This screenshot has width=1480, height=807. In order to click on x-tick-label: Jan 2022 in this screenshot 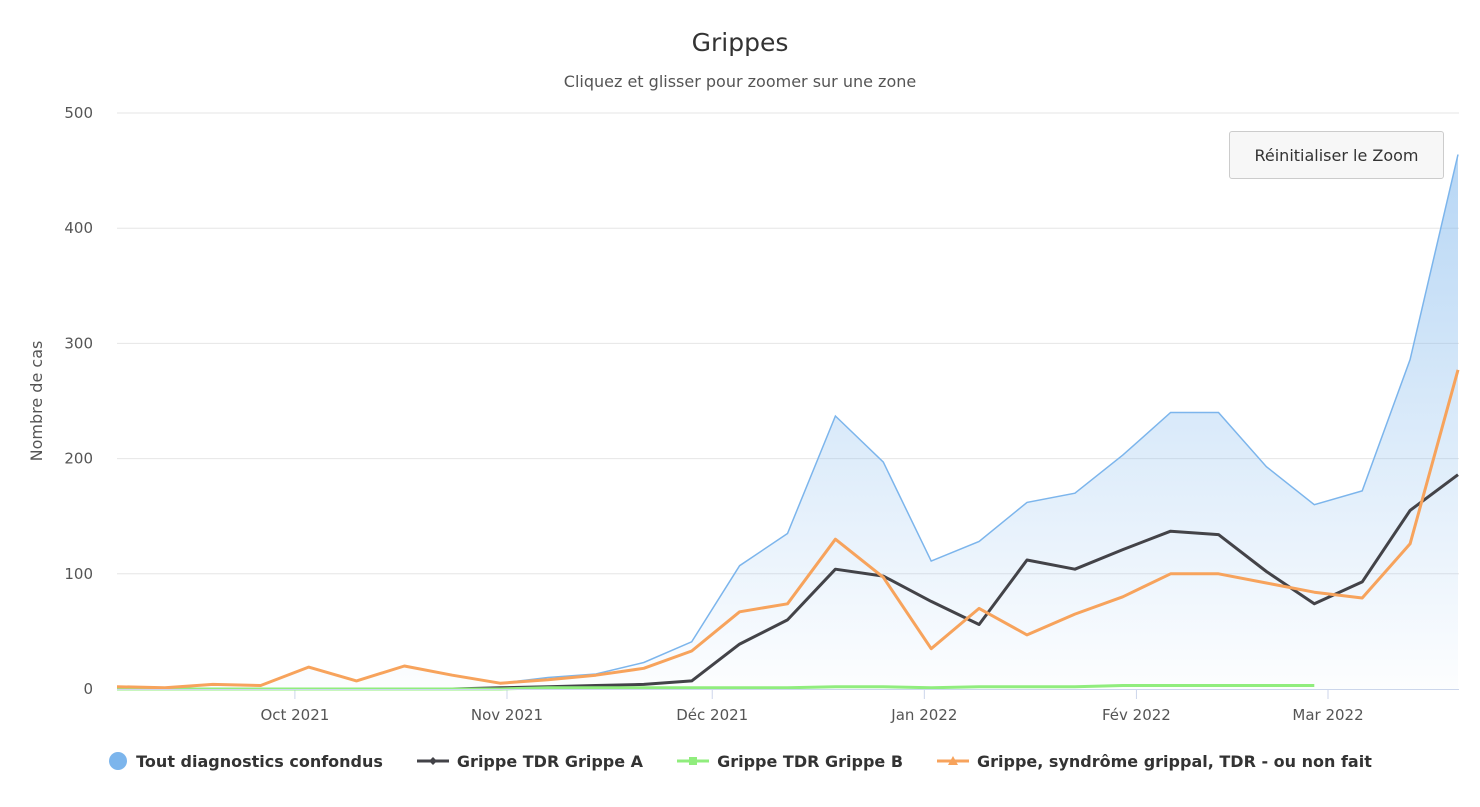, I will do `click(923, 715)`.